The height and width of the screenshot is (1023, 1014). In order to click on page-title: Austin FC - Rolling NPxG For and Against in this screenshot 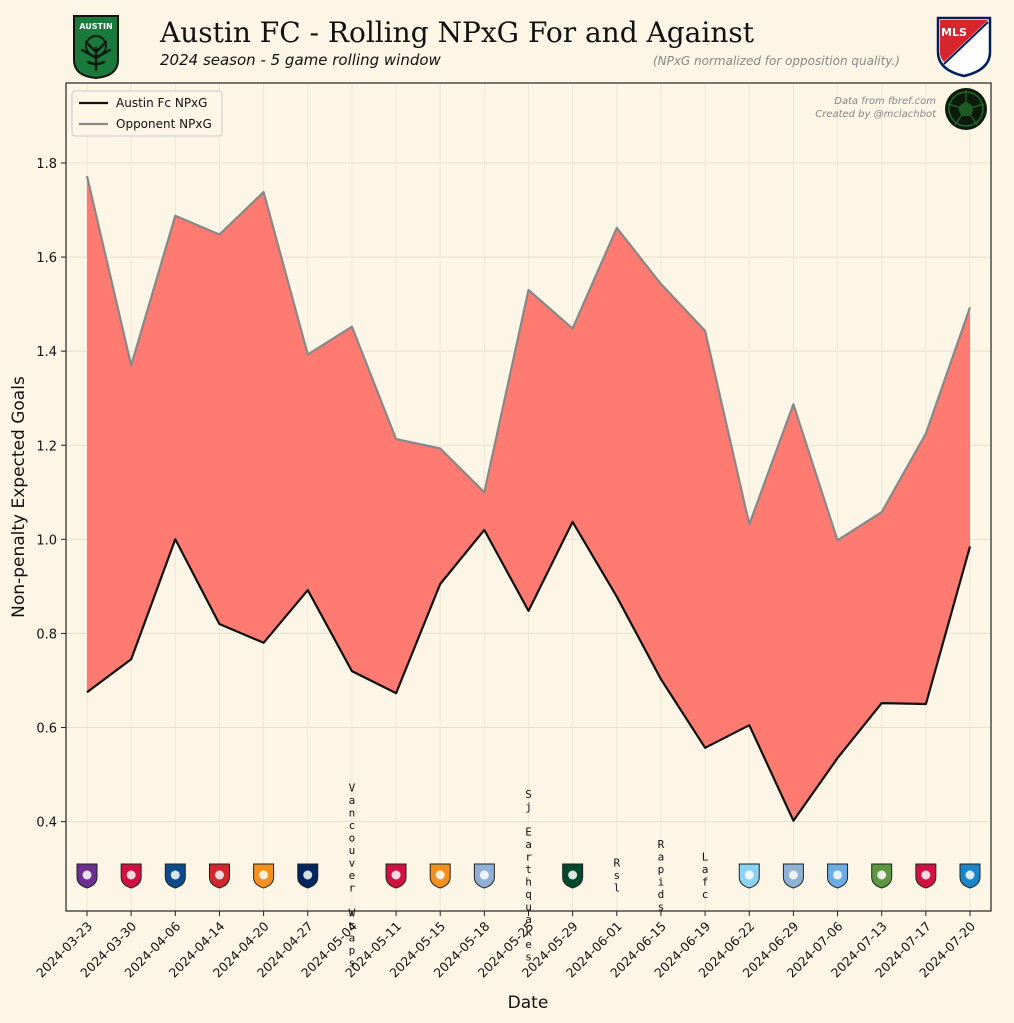, I will do `click(457, 32)`.